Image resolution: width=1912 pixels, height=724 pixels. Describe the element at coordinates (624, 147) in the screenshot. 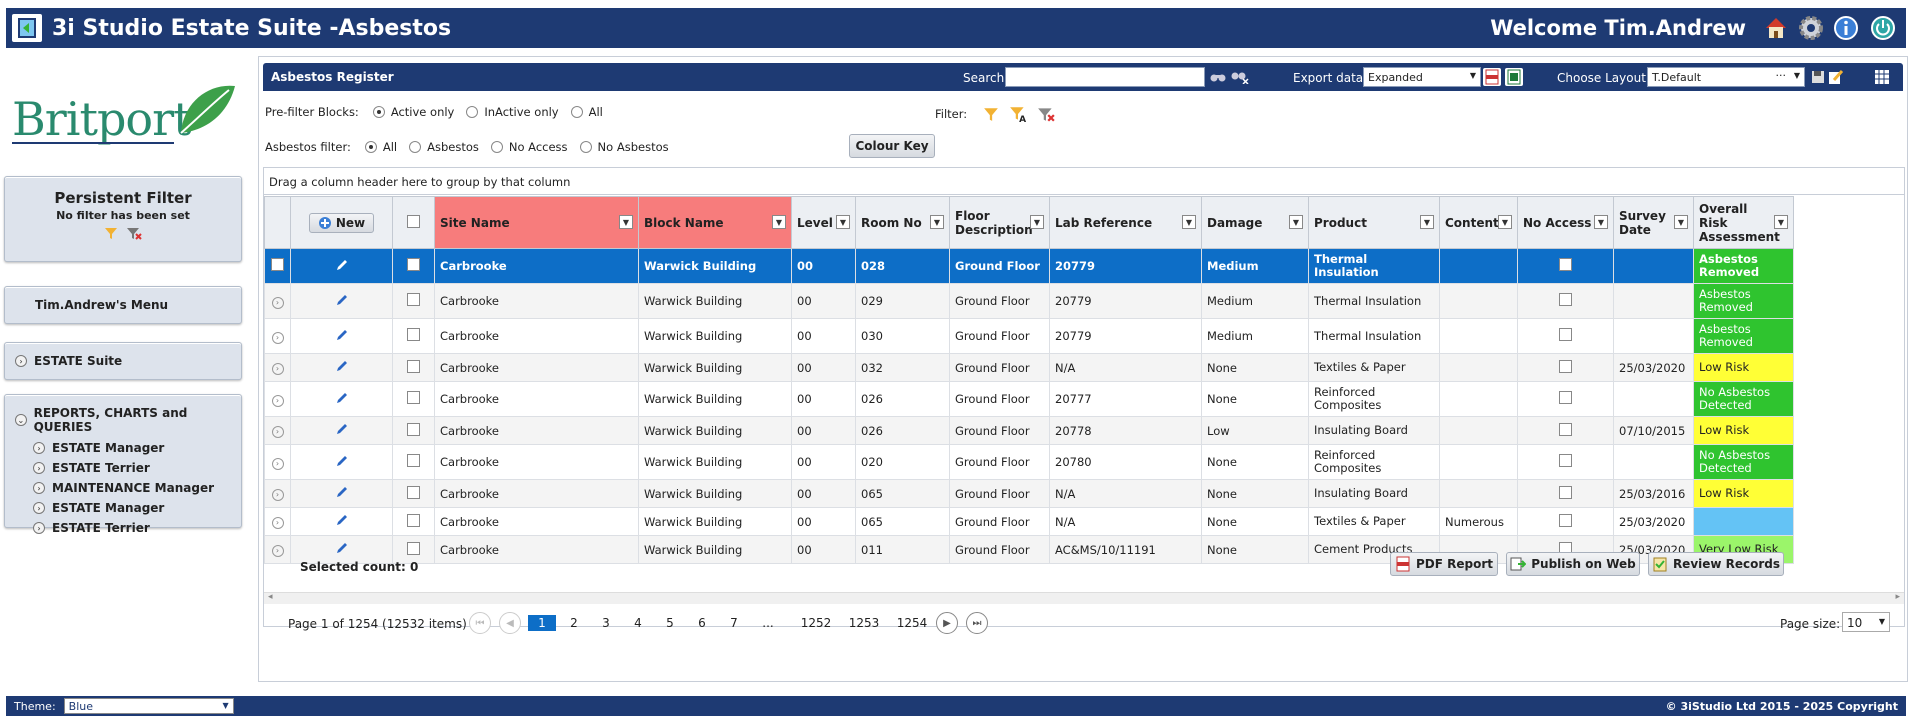

I see `asbestos-none-radio: No Asbestos` at that location.